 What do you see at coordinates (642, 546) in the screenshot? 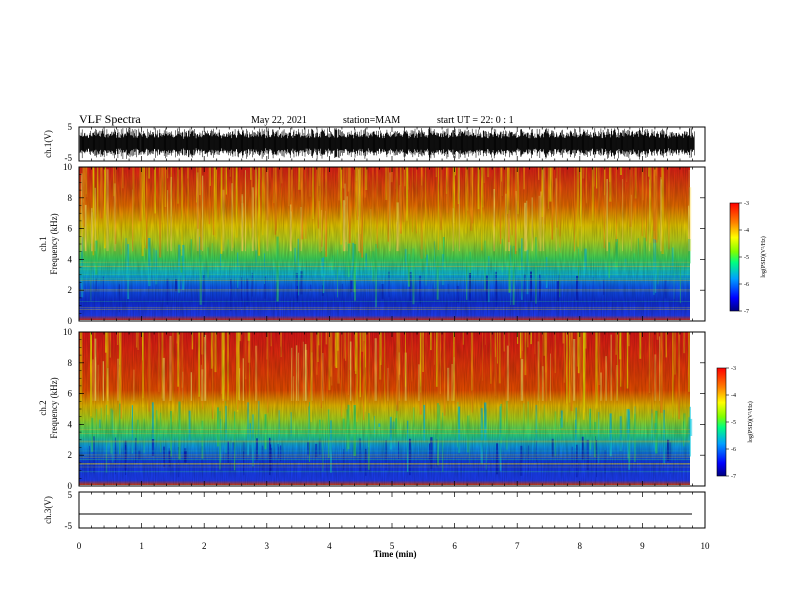
I see `x-tick-label: 9` at bounding box center [642, 546].